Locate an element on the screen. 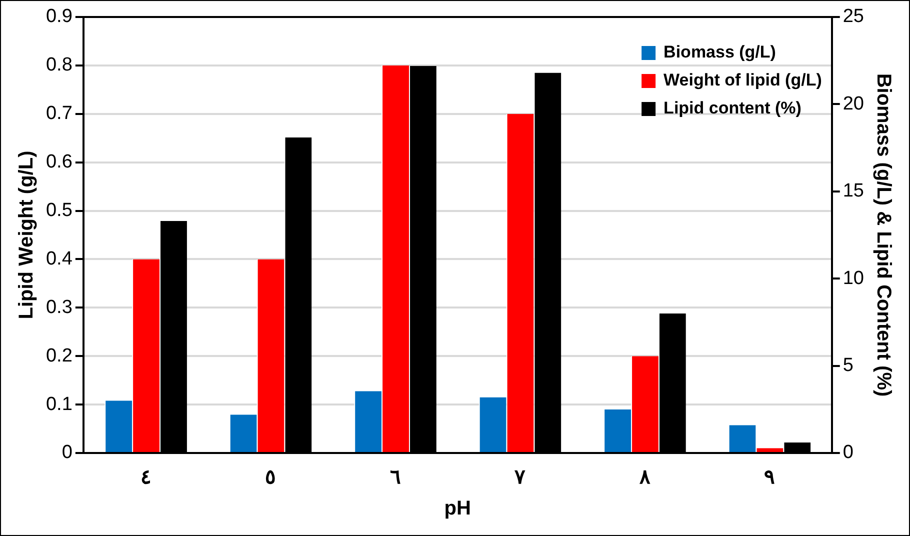  x-axis-title: pH is located at coordinates (457, 509).